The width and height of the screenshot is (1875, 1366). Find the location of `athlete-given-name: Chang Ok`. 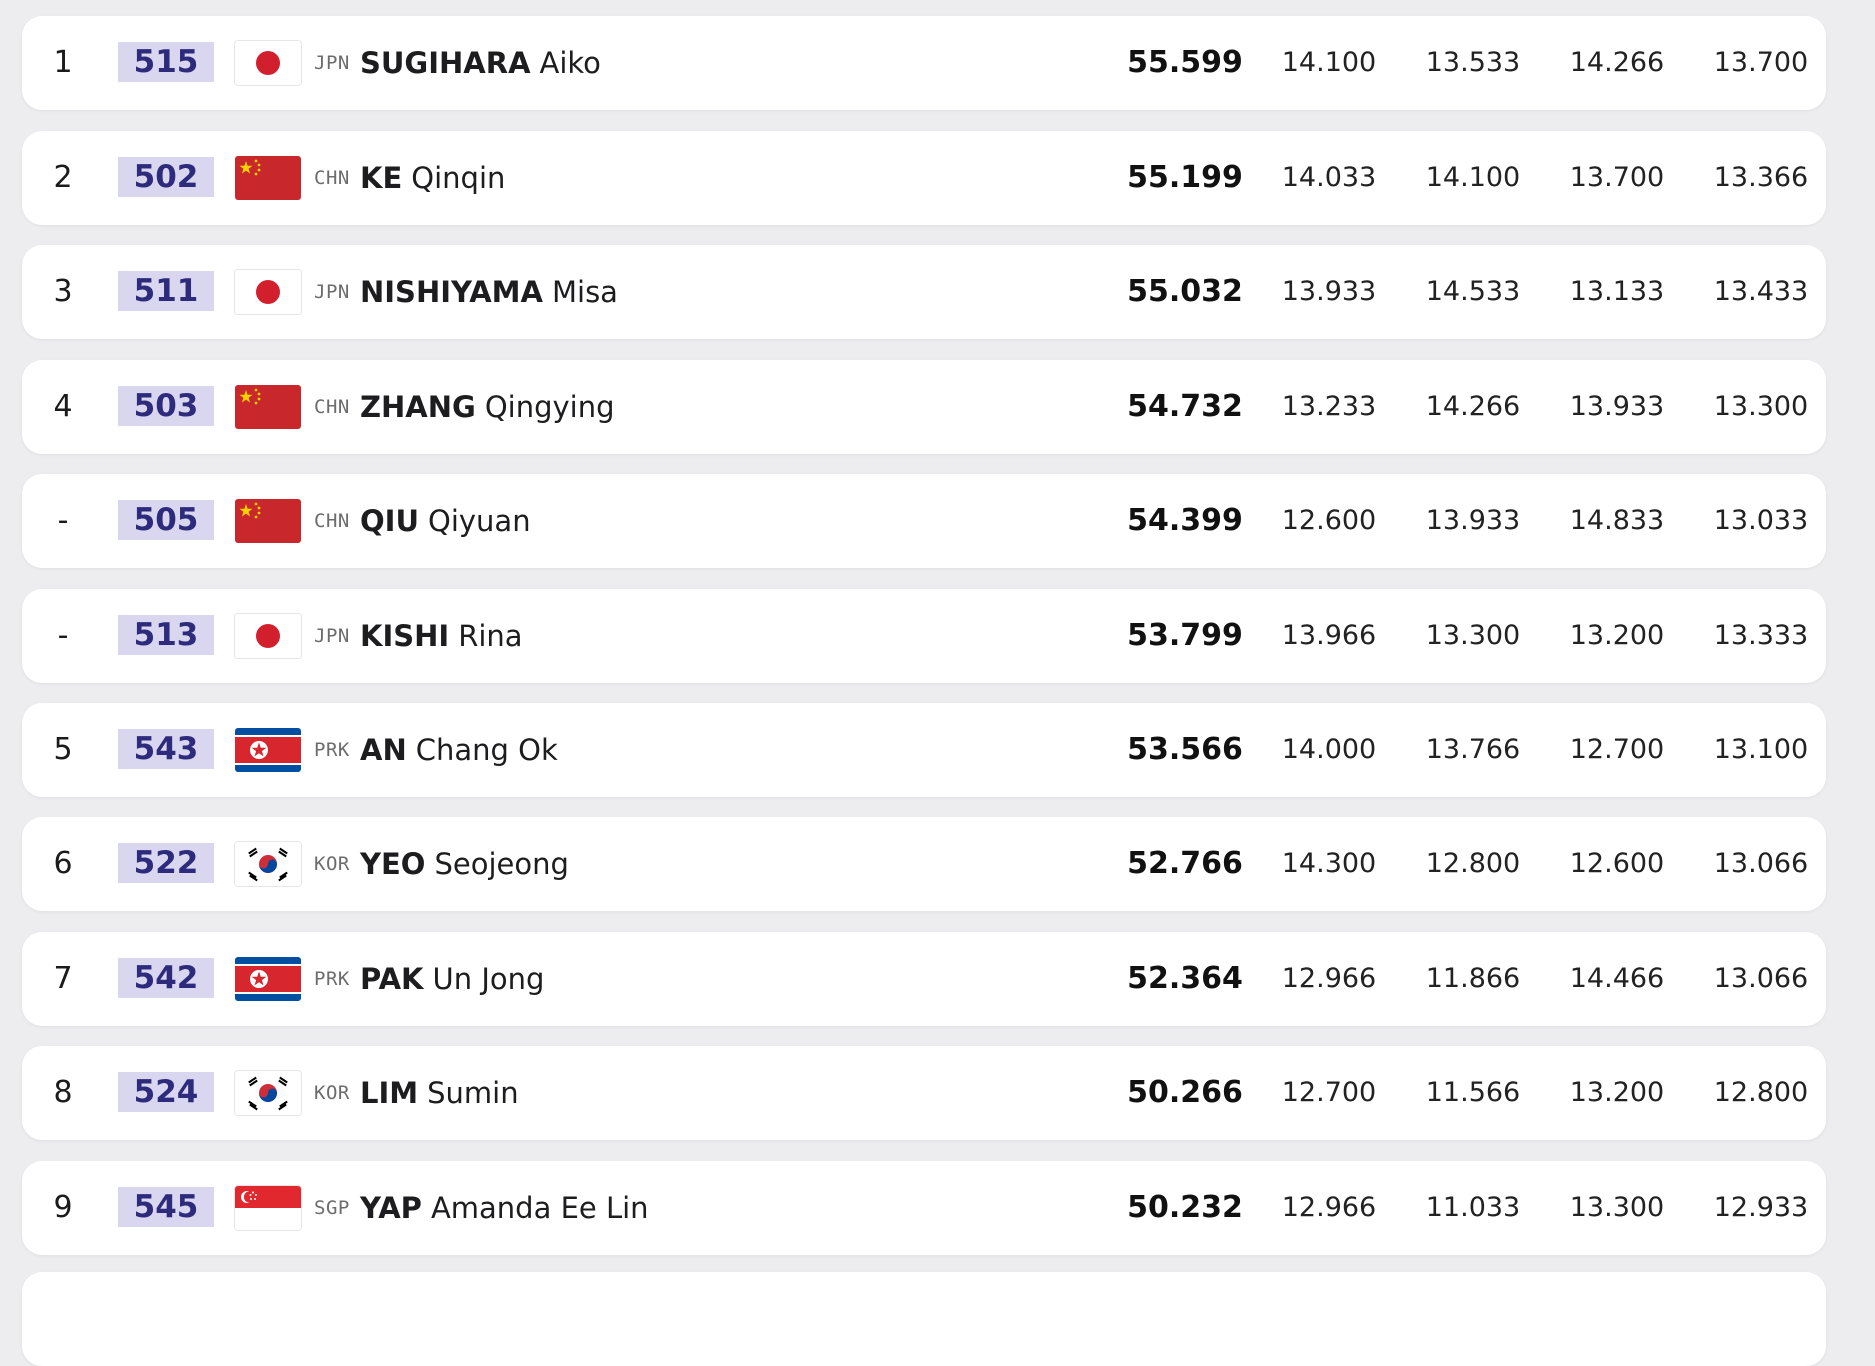

athlete-given-name: Chang Ok is located at coordinates (486, 750).